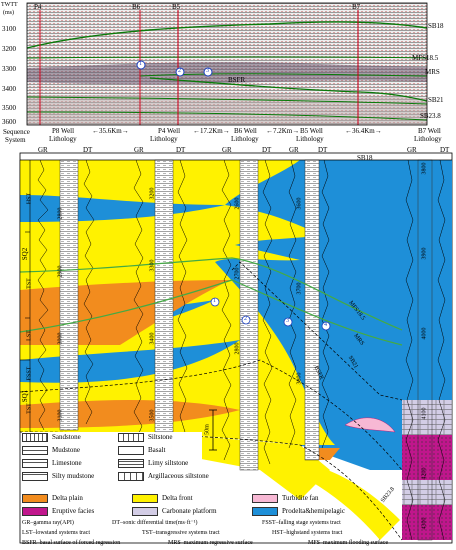  What do you see at coordinates (301, 523) in the screenshot?
I see `abbrev-fsst: FSST–falling stage systems tract` at bounding box center [301, 523].